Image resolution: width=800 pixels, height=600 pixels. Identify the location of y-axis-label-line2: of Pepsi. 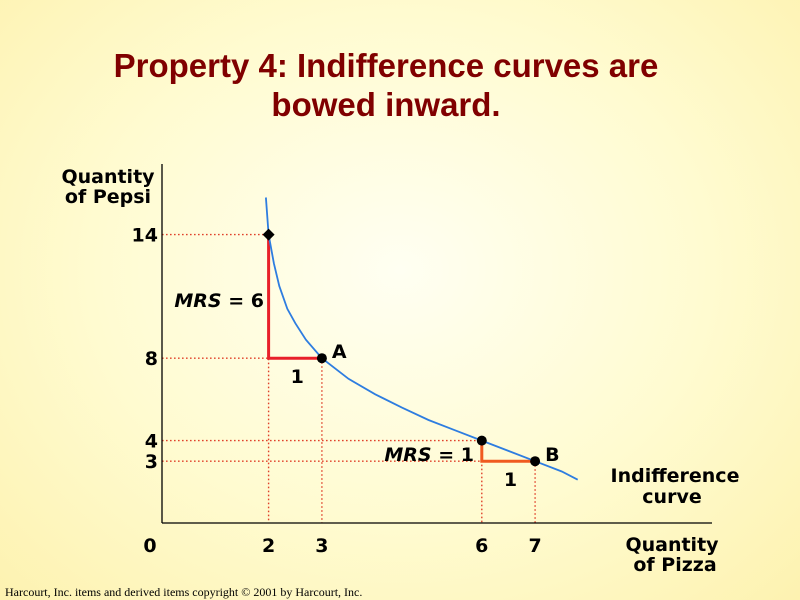
(108, 197).